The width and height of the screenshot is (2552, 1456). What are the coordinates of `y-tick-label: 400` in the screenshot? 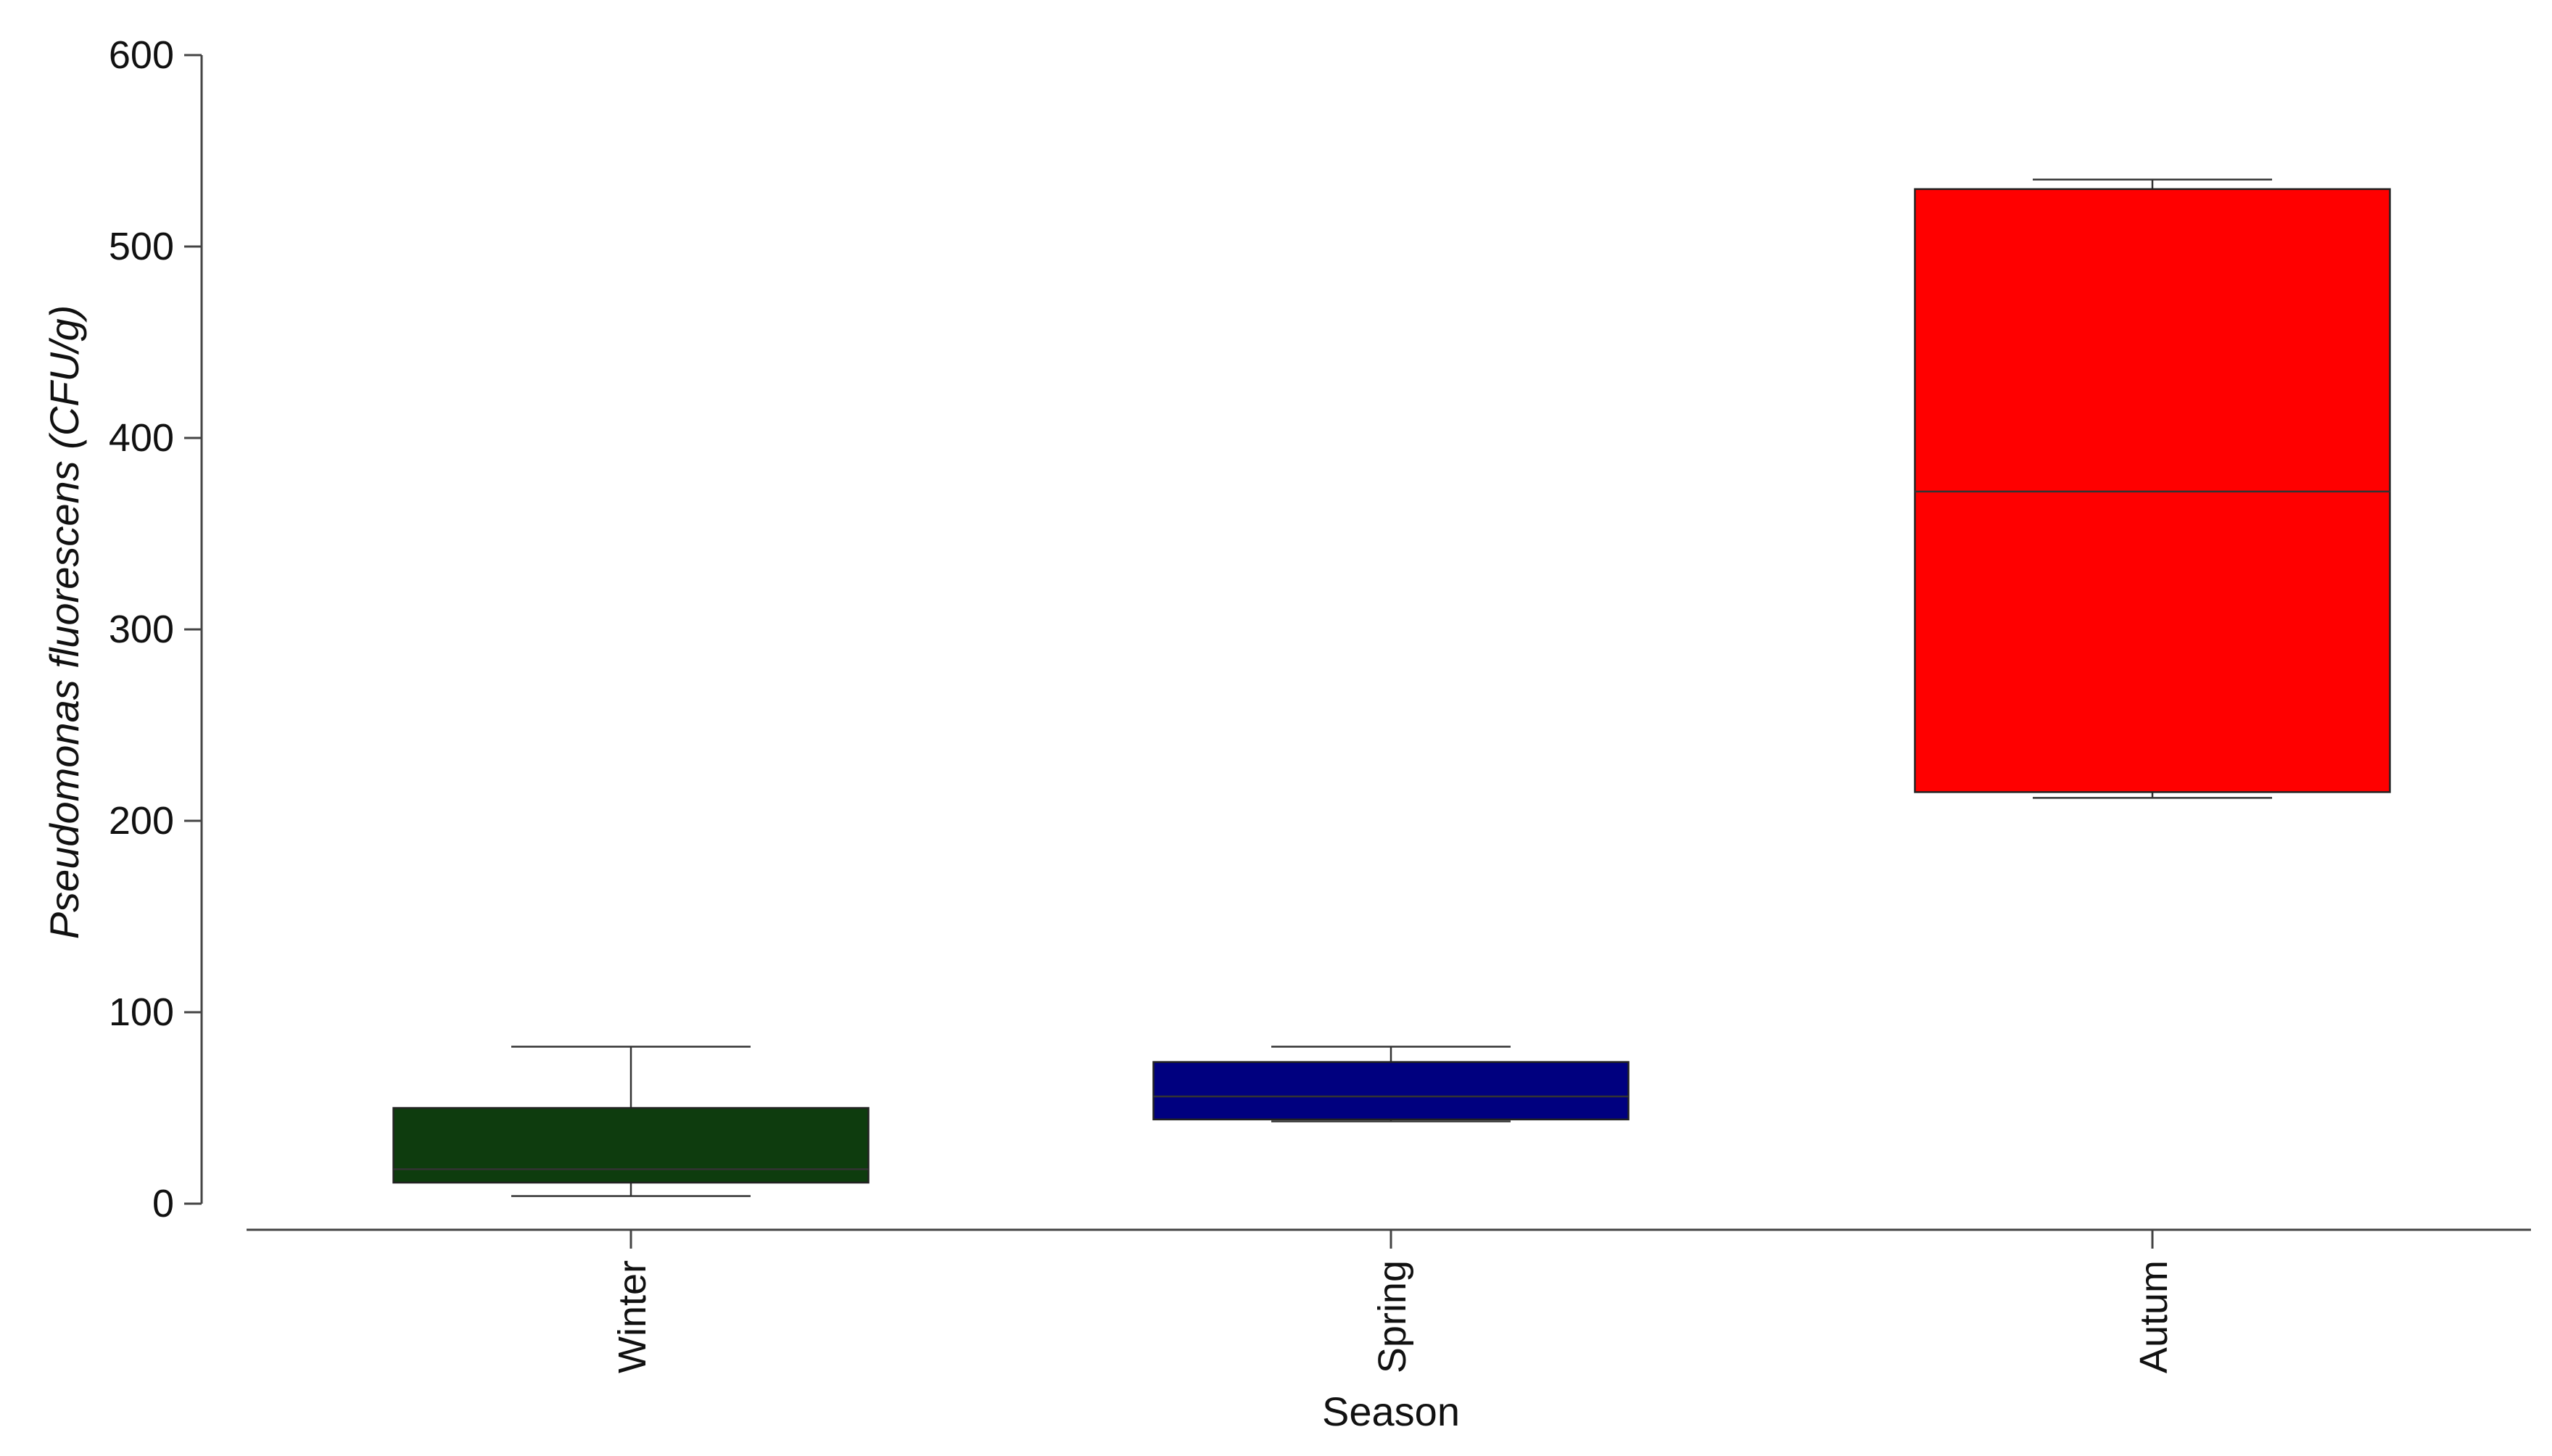 It's located at (142, 438).